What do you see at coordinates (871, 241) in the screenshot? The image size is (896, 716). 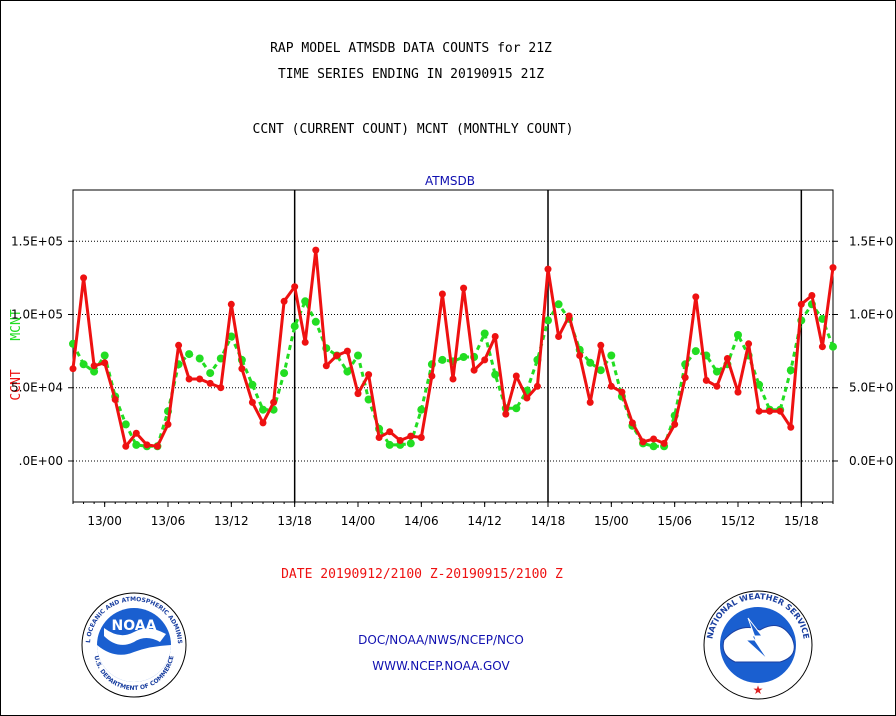 I see `y-tick-label-right: 1.5E+0` at bounding box center [871, 241].